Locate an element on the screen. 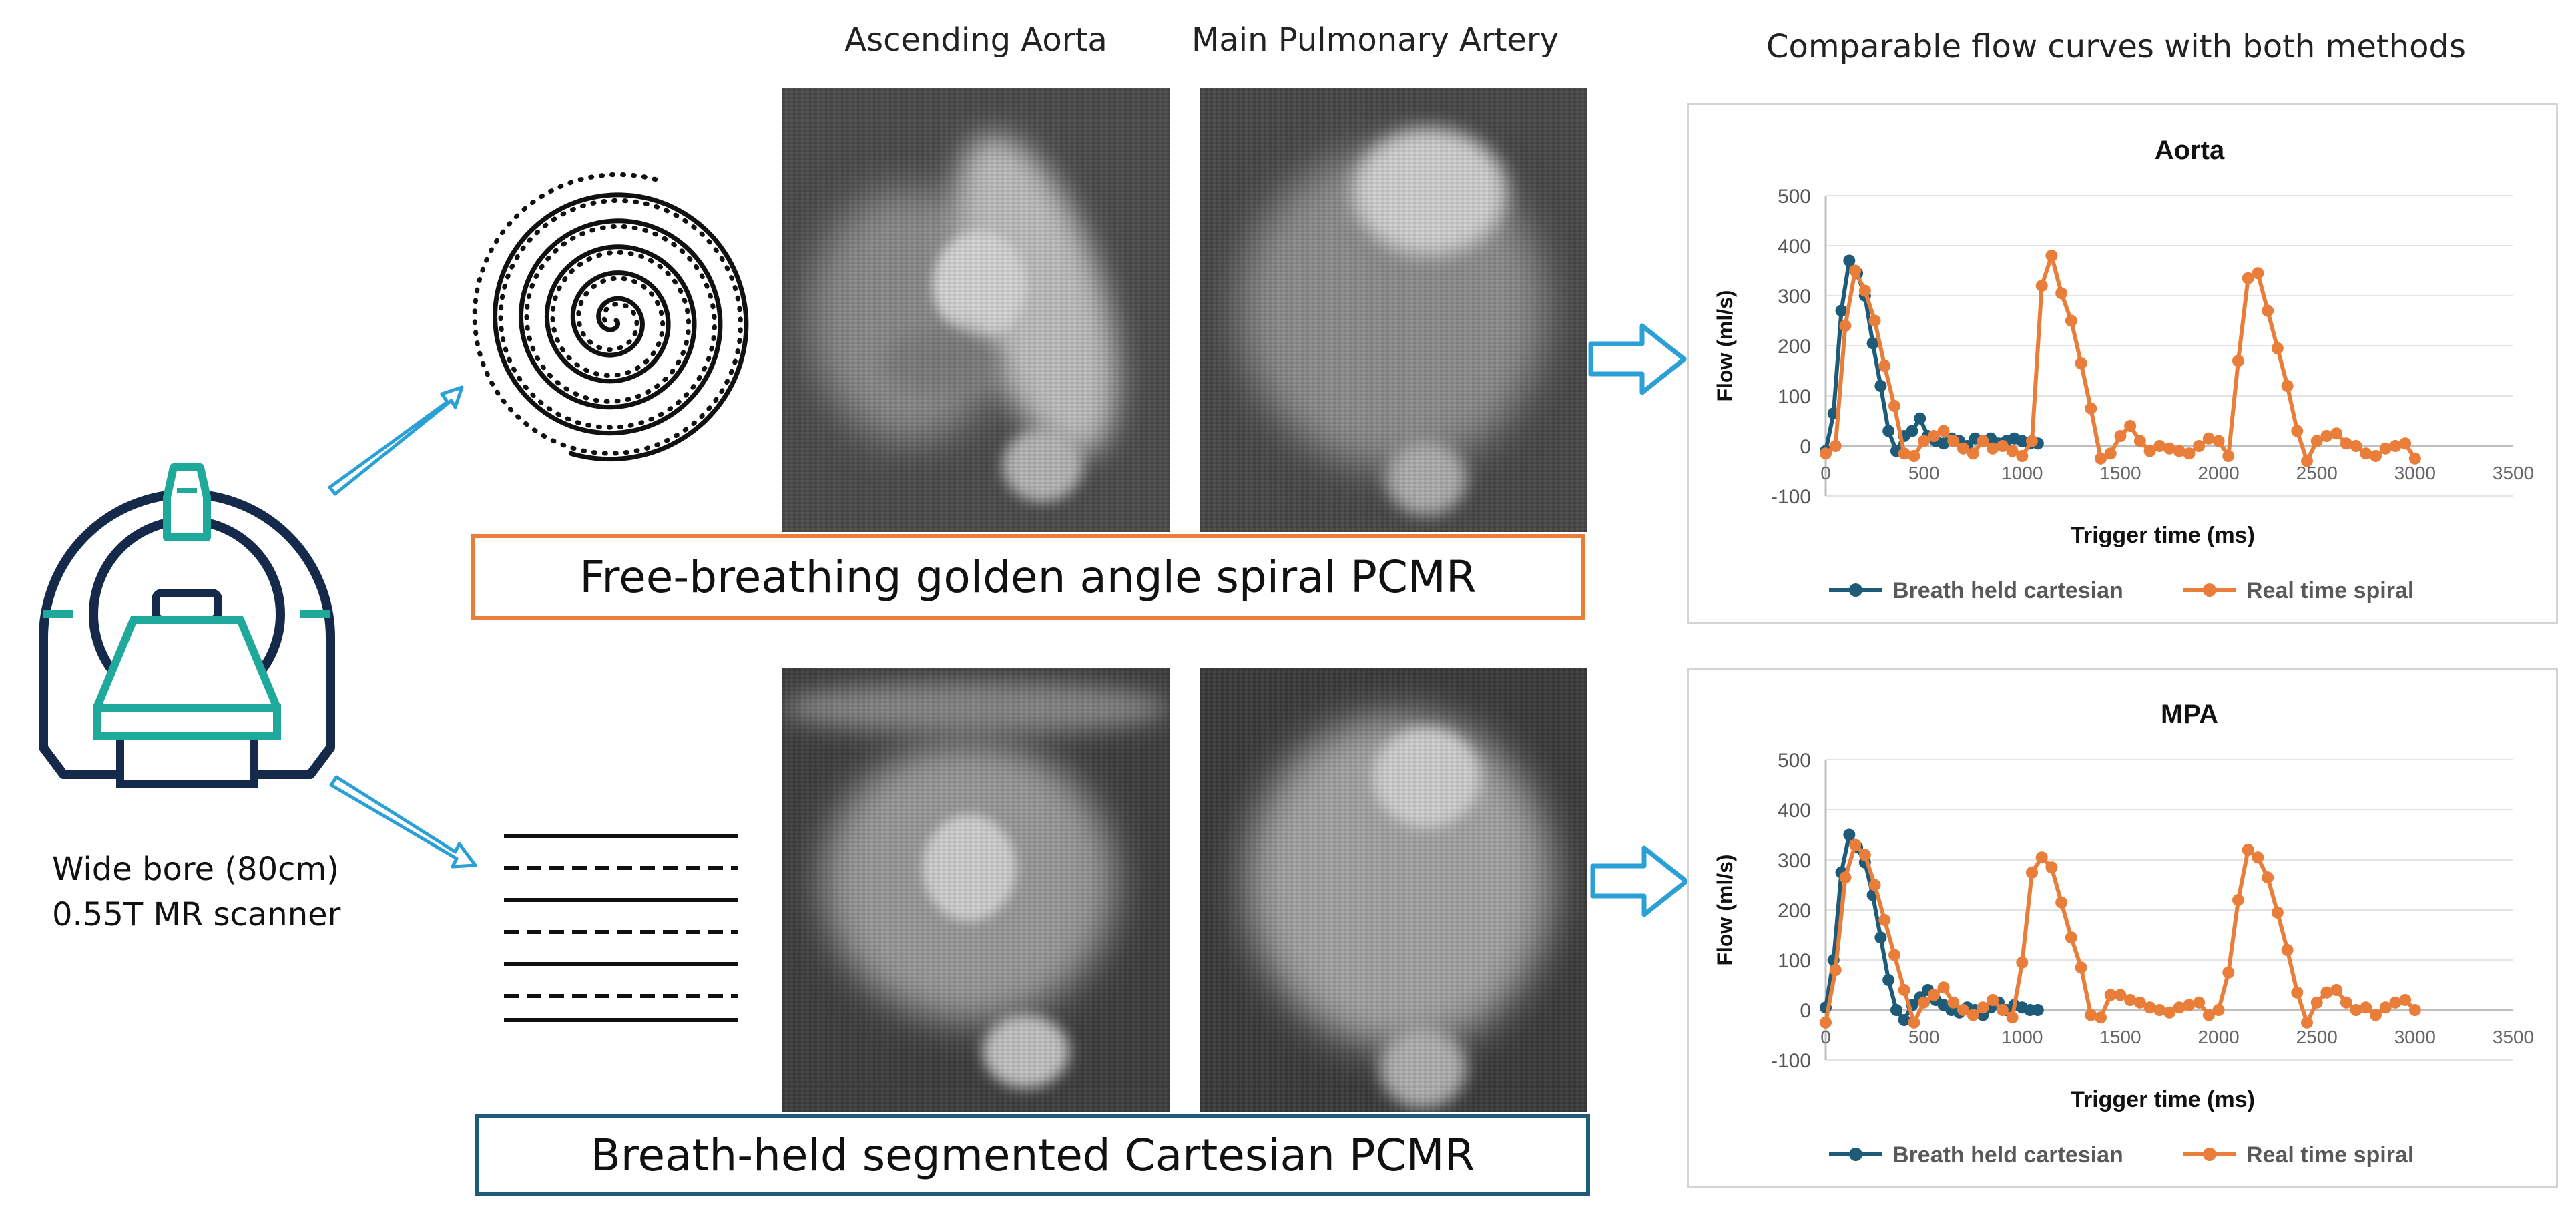 Image resolution: width=2576 pixels, height=1207 pixels. scanner-label-line2: 0.55T MR scanner is located at coordinates (196, 914).